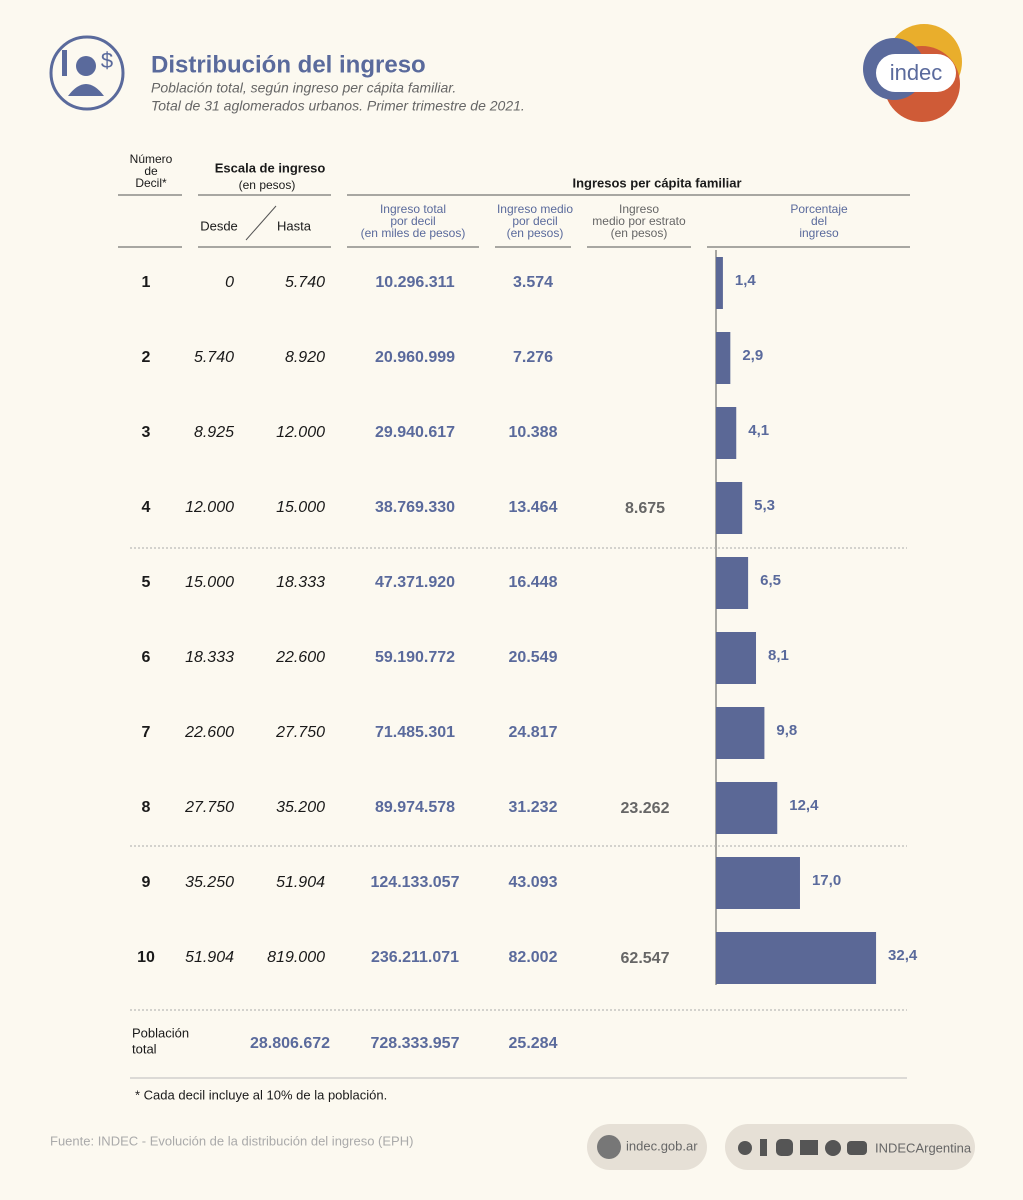  What do you see at coordinates (639, 209) in the screenshot?
I see `col-header: Ingreso` at bounding box center [639, 209].